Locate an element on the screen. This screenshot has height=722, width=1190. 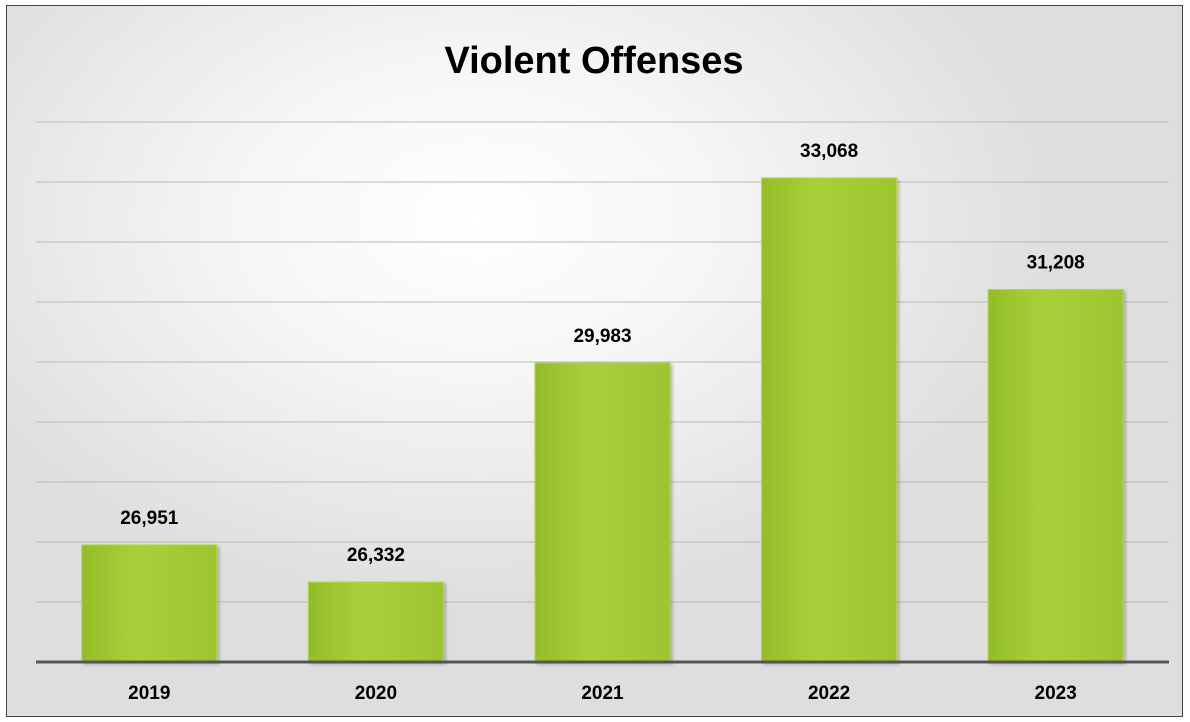
data-label-2019: 26,951 is located at coordinates (149, 518).